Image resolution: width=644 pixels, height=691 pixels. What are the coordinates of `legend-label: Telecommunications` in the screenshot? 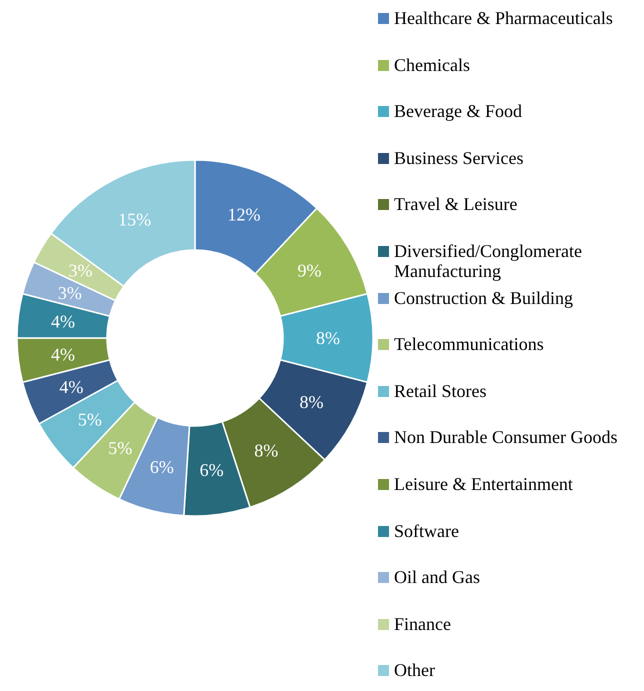 It's located at (469, 344).